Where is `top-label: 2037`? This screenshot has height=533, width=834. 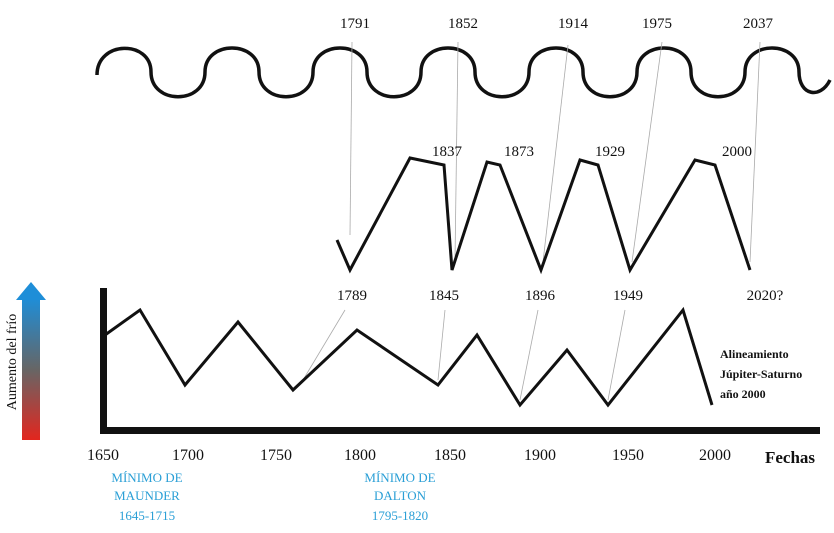
top-label: 2037 is located at coordinates (758, 24).